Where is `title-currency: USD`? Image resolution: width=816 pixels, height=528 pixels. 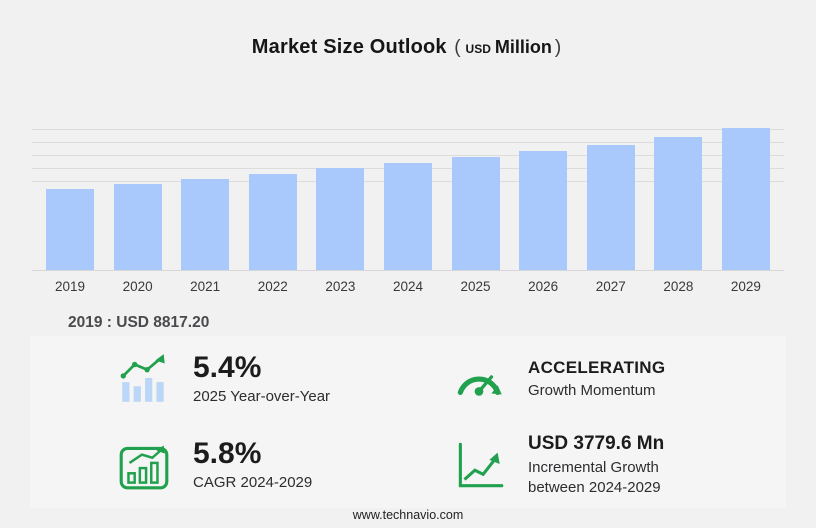 title-currency: USD is located at coordinates (478, 49).